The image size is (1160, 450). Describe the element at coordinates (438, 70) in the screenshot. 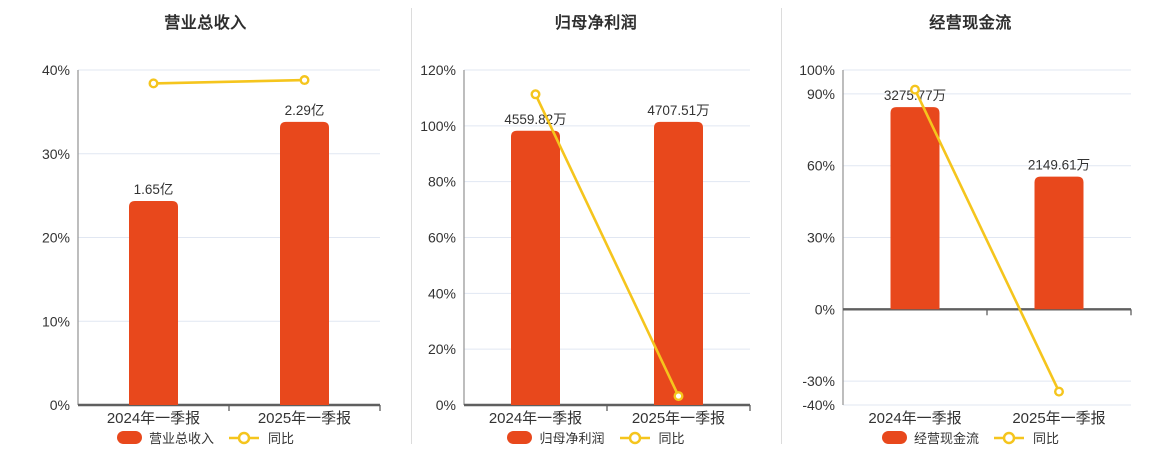

I see `y-tick-label: 120%` at that location.